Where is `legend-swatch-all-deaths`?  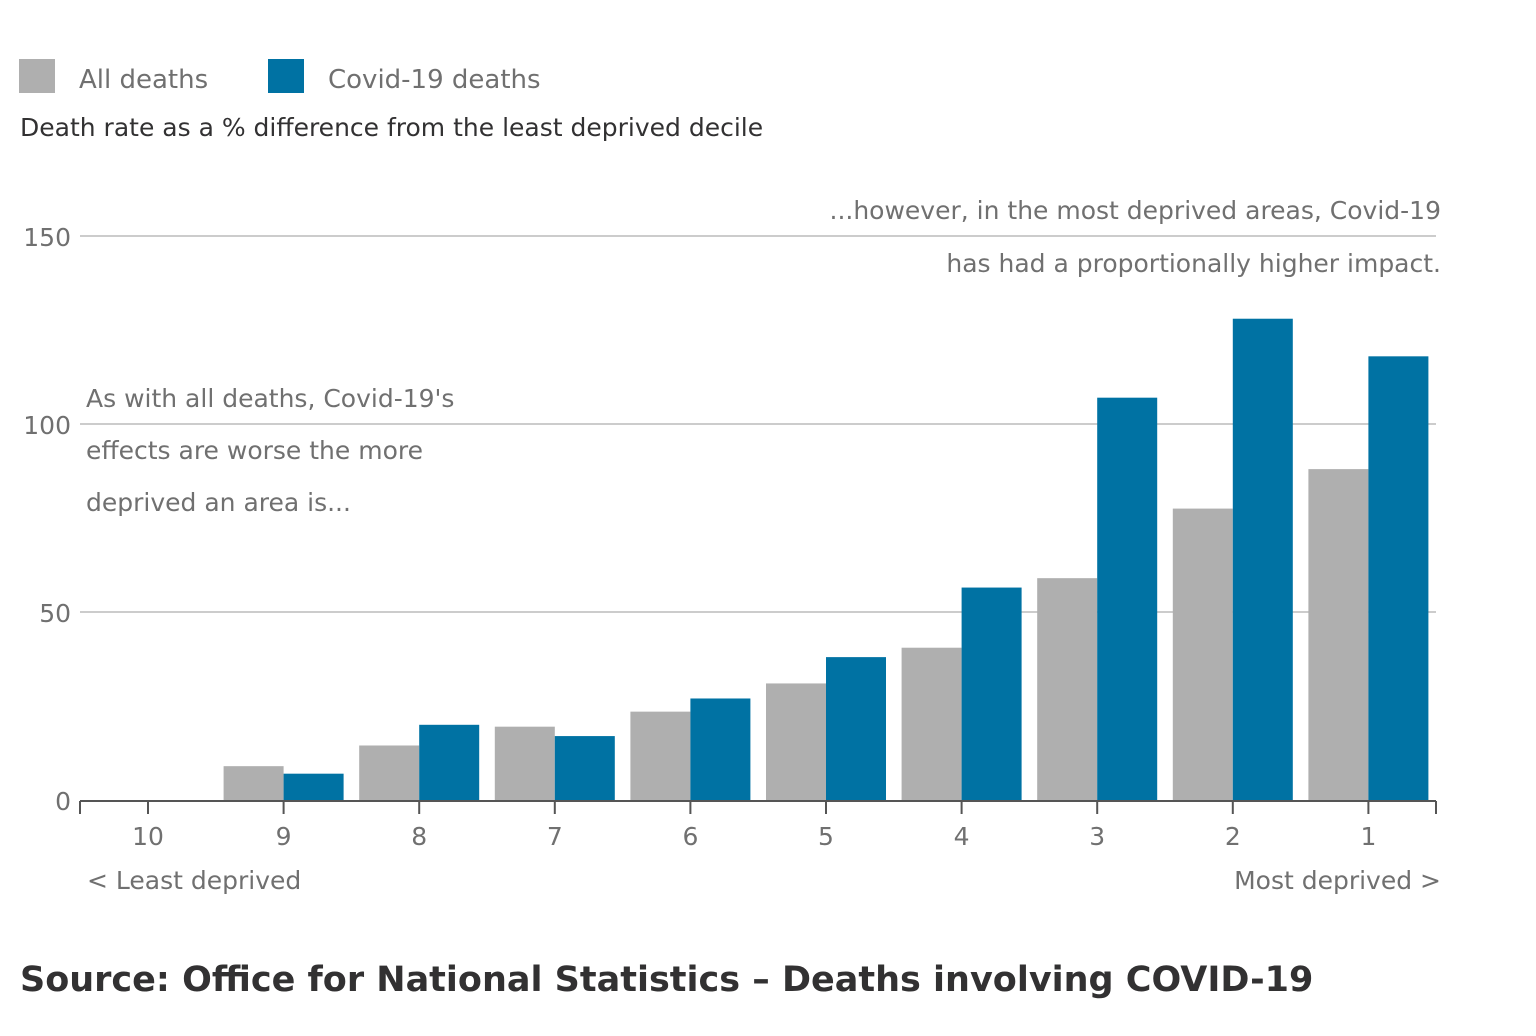 legend-swatch-all-deaths is located at coordinates (37, 76).